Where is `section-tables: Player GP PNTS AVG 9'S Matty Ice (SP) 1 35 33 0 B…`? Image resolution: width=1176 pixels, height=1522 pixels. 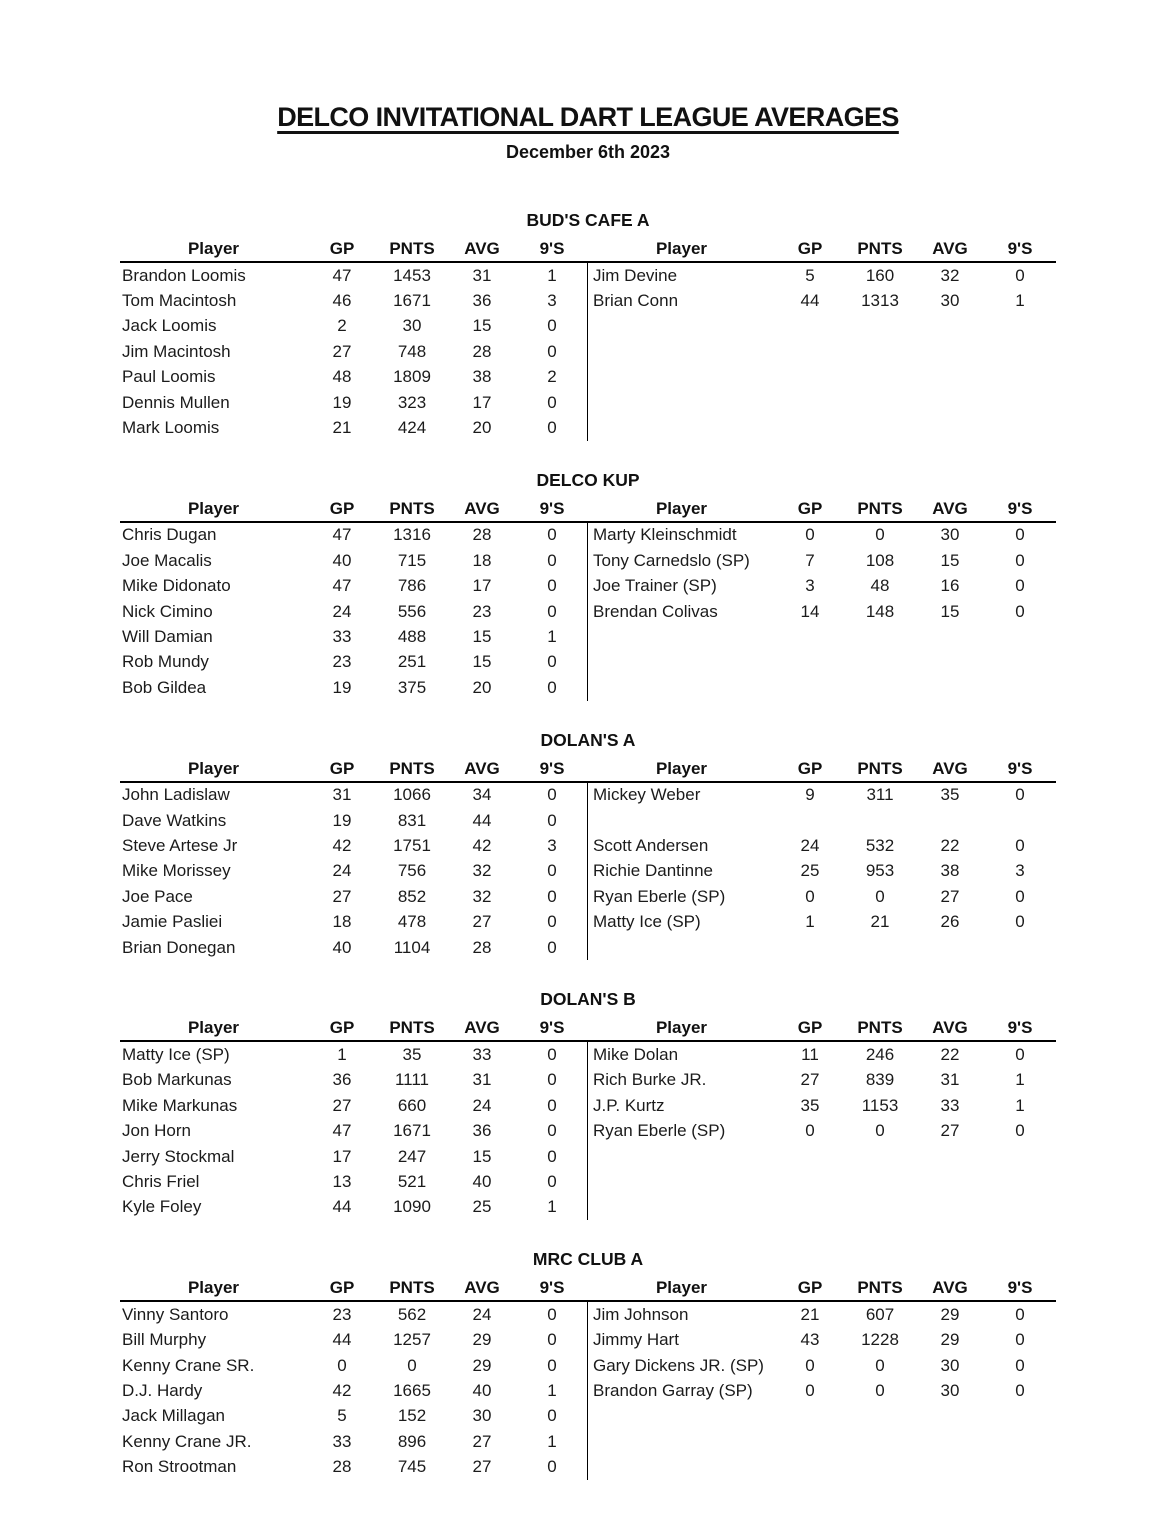 section-tables: Player GP PNTS AVG 9'S Matty Ice (SP) 1 35 33 0 B… is located at coordinates (588, 1117).